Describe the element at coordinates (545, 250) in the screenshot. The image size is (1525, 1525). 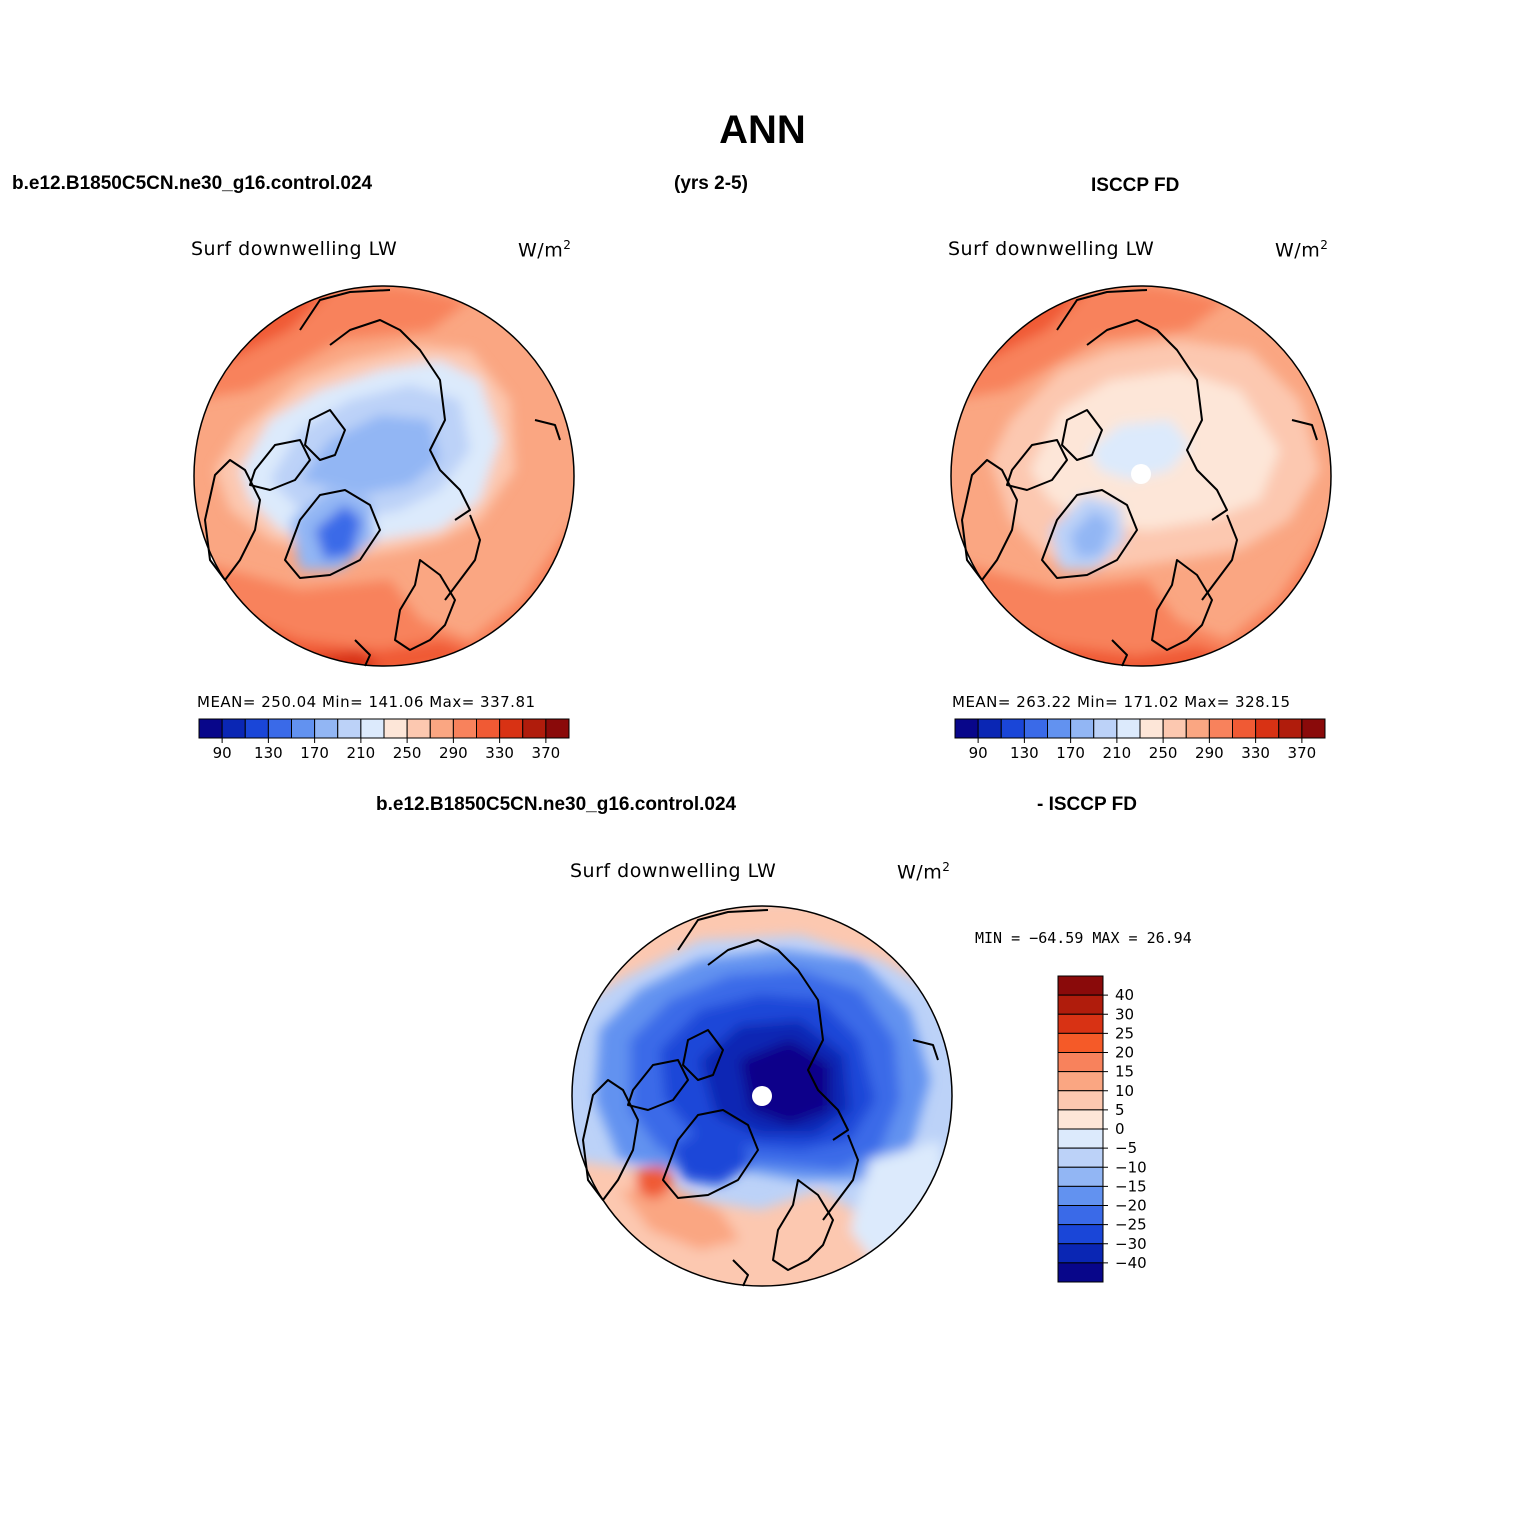
I see `model-units-label: W/m2` at that location.